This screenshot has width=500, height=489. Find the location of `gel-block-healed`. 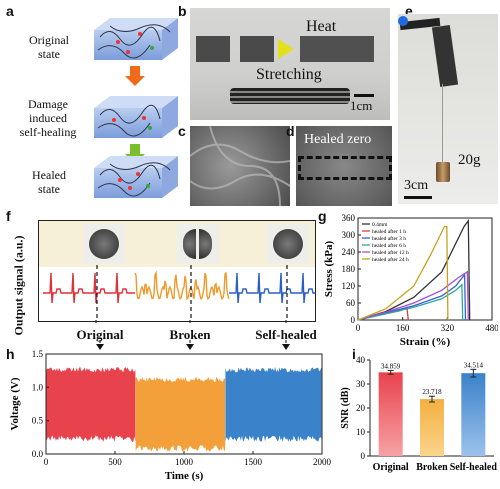

gel-block-healed is located at coordinates (136, 177).